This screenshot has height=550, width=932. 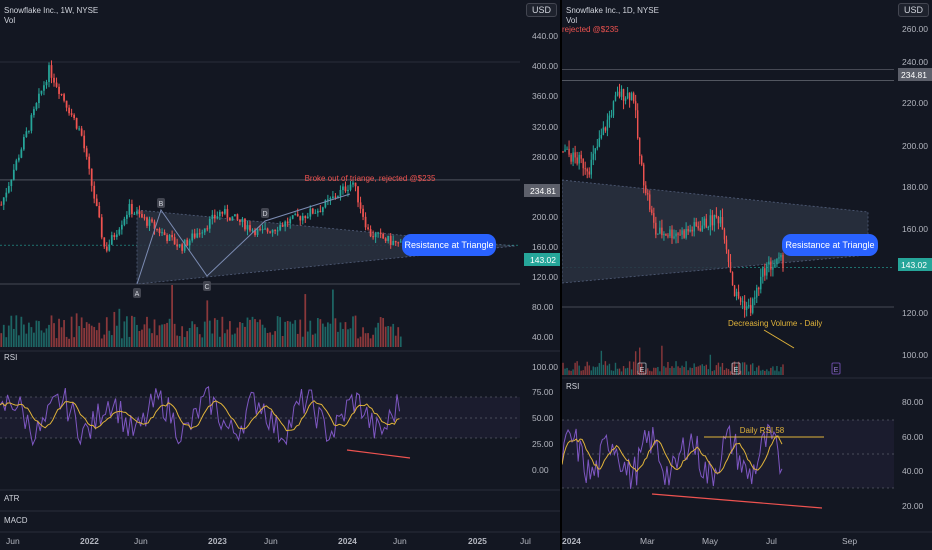 What do you see at coordinates (542, 10) in the screenshot?
I see `weekly-currency-button: USD` at bounding box center [542, 10].